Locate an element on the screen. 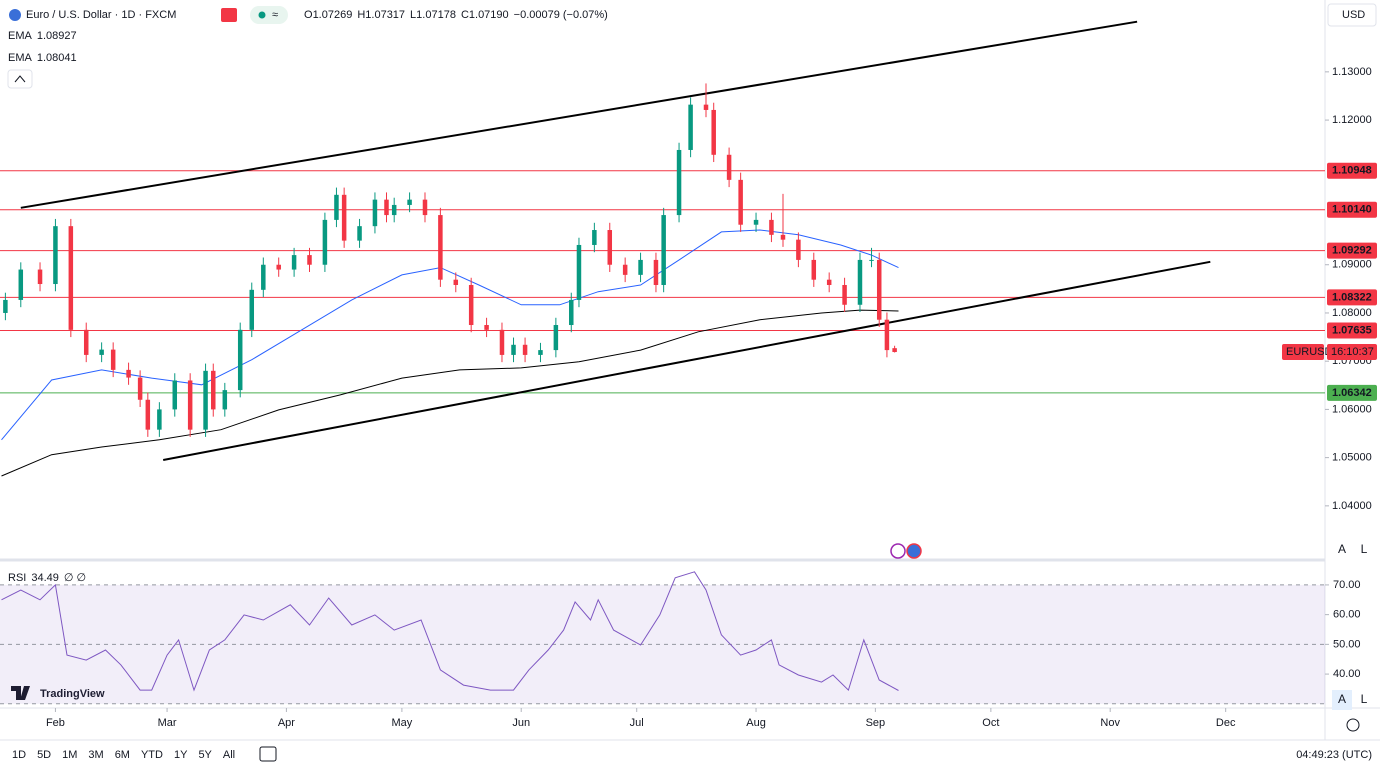  x-tick-label: Oct is located at coordinates (990, 723).